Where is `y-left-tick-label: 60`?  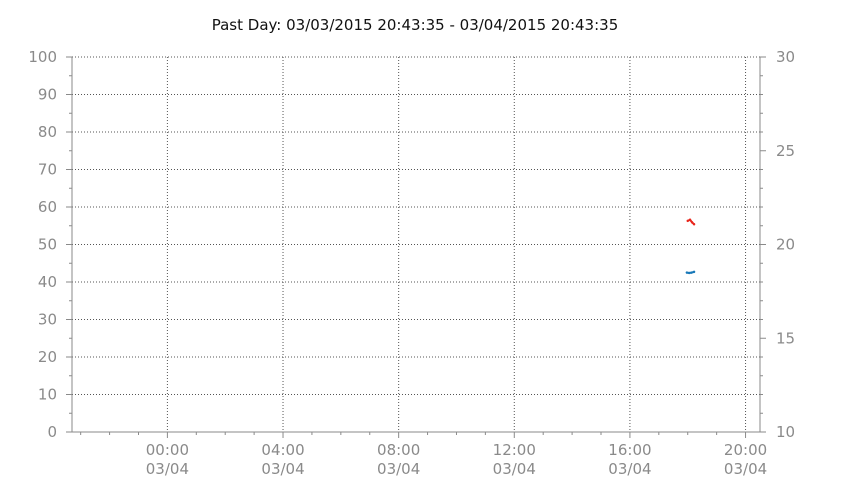
y-left-tick-label: 60 is located at coordinates (47, 207).